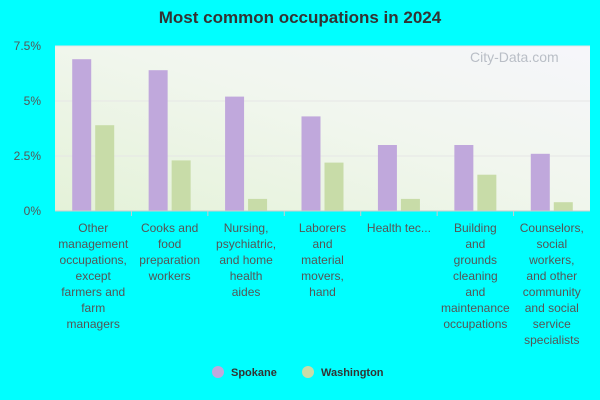 The width and height of the screenshot is (600, 400). What do you see at coordinates (308, 372) in the screenshot?
I see `legend-swatch-washington` at bounding box center [308, 372].